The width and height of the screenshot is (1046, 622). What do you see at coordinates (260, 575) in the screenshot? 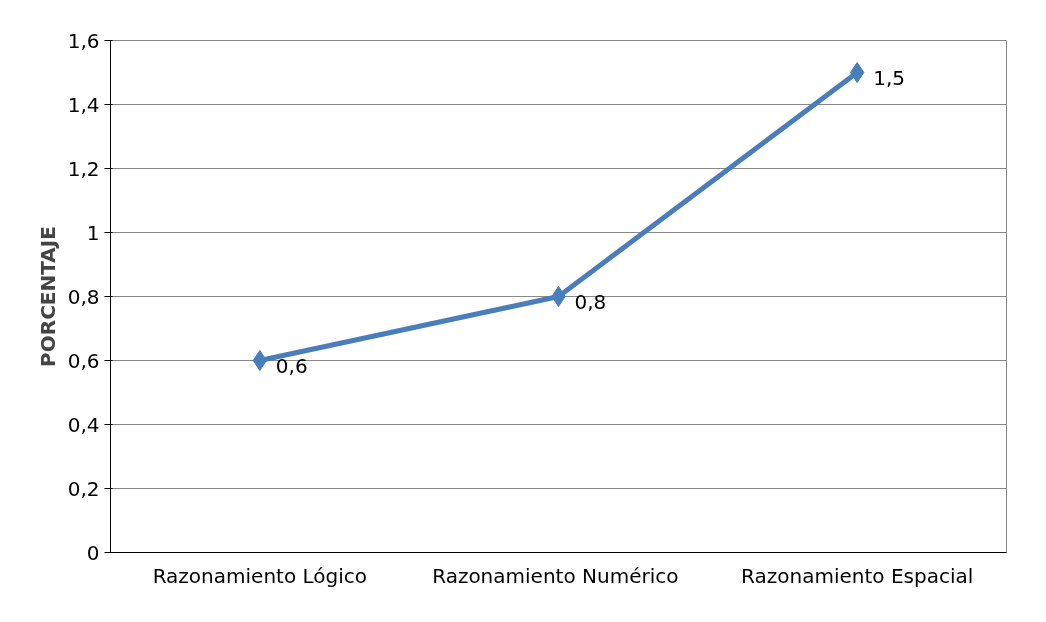
I see `x-tick-label: Razonamiento Lógico` at bounding box center [260, 575].